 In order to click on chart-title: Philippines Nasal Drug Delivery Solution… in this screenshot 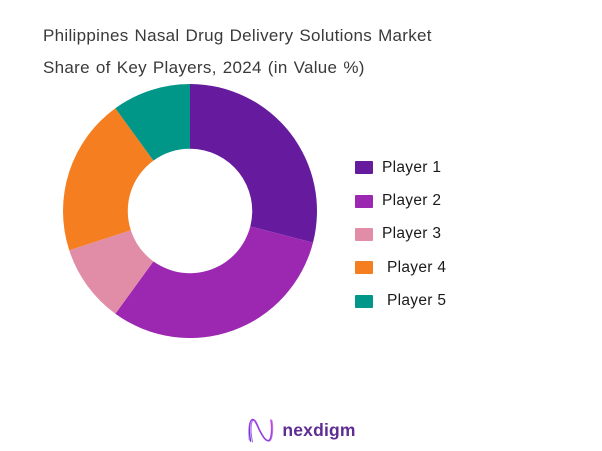, I will do `click(237, 51)`.